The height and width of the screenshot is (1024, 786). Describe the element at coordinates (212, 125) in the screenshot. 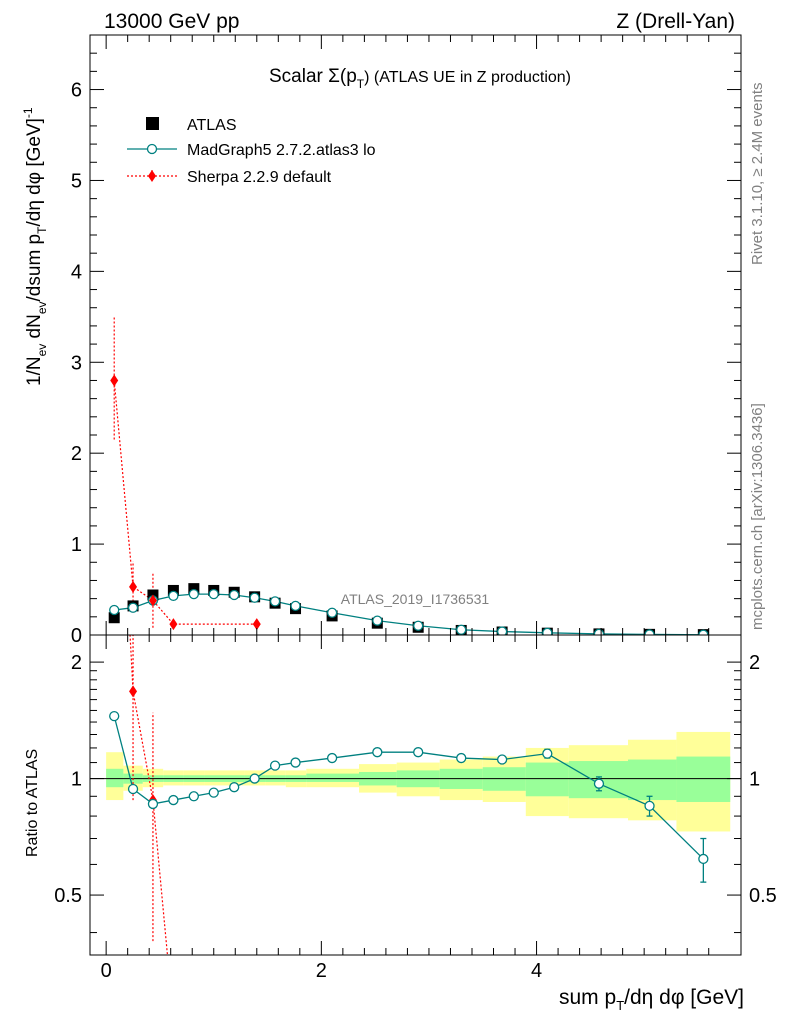

I see `legend-label-atlas: ATLAS` at that location.